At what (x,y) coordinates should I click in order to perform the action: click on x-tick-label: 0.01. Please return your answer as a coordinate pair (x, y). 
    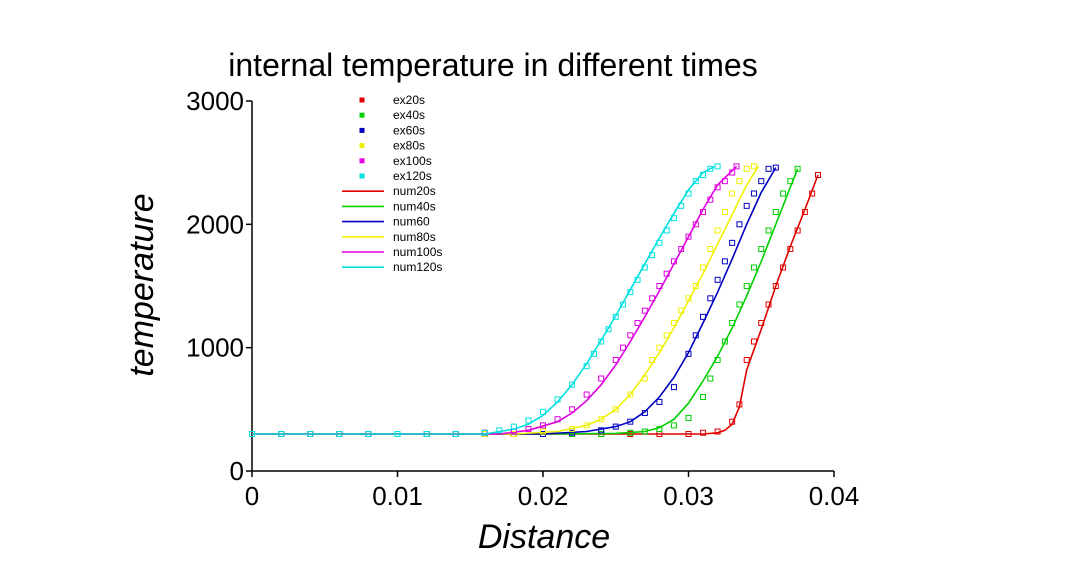
    Looking at the image, I should click on (397, 496).